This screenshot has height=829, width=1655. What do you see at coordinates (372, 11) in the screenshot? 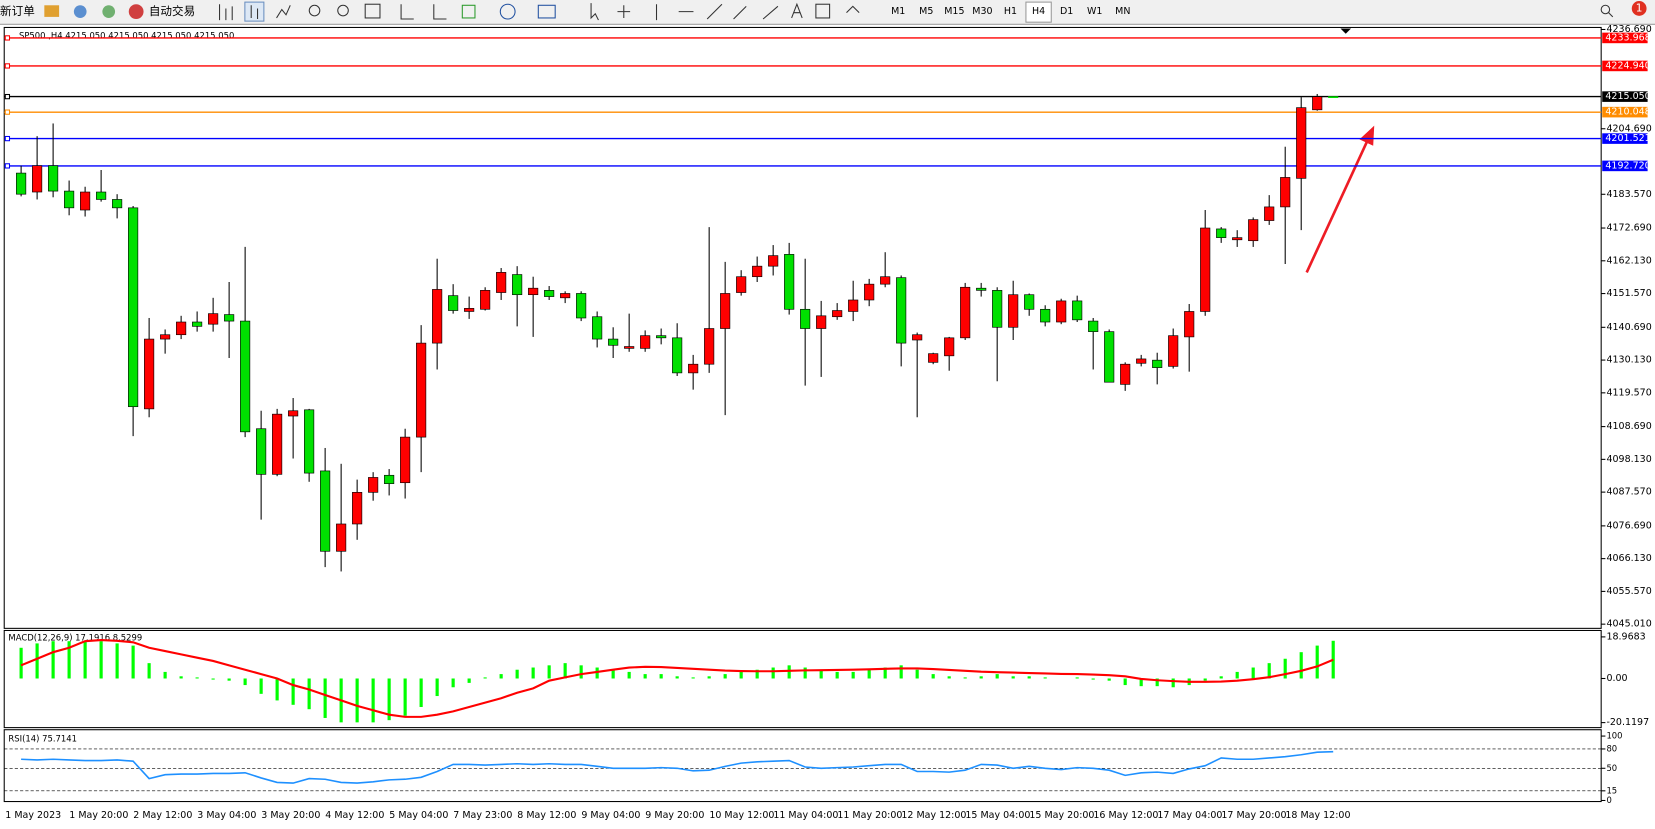
I see `tile-icon` at bounding box center [372, 11].